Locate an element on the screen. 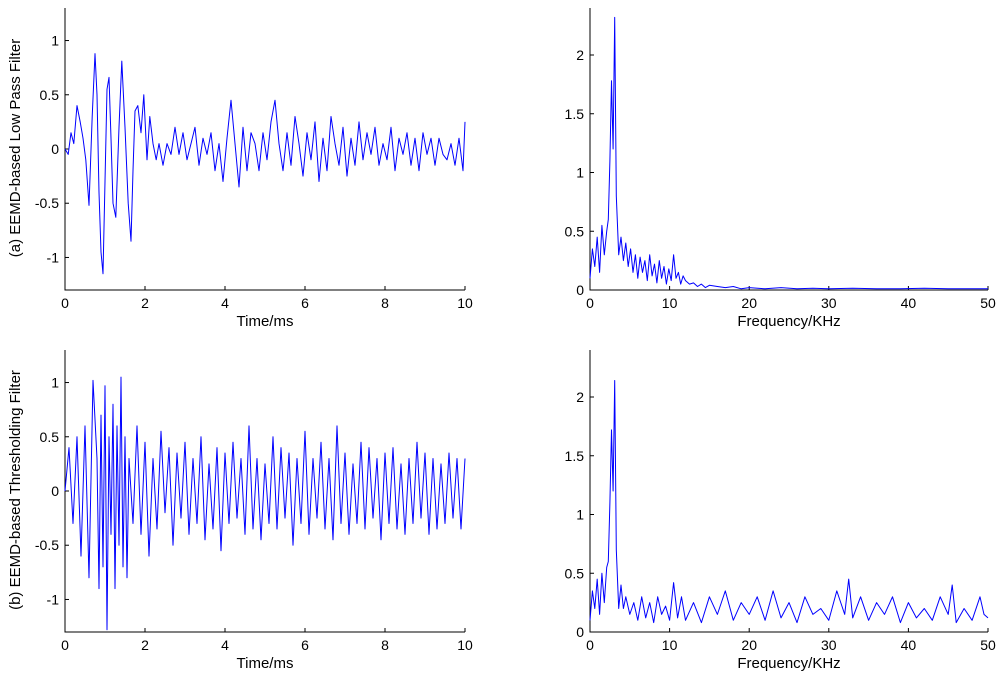 The width and height of the screenshot is (1000, 682). row-label-b: (b) EEMD-based Thresholding Filter is located at coordinates (15, 490).